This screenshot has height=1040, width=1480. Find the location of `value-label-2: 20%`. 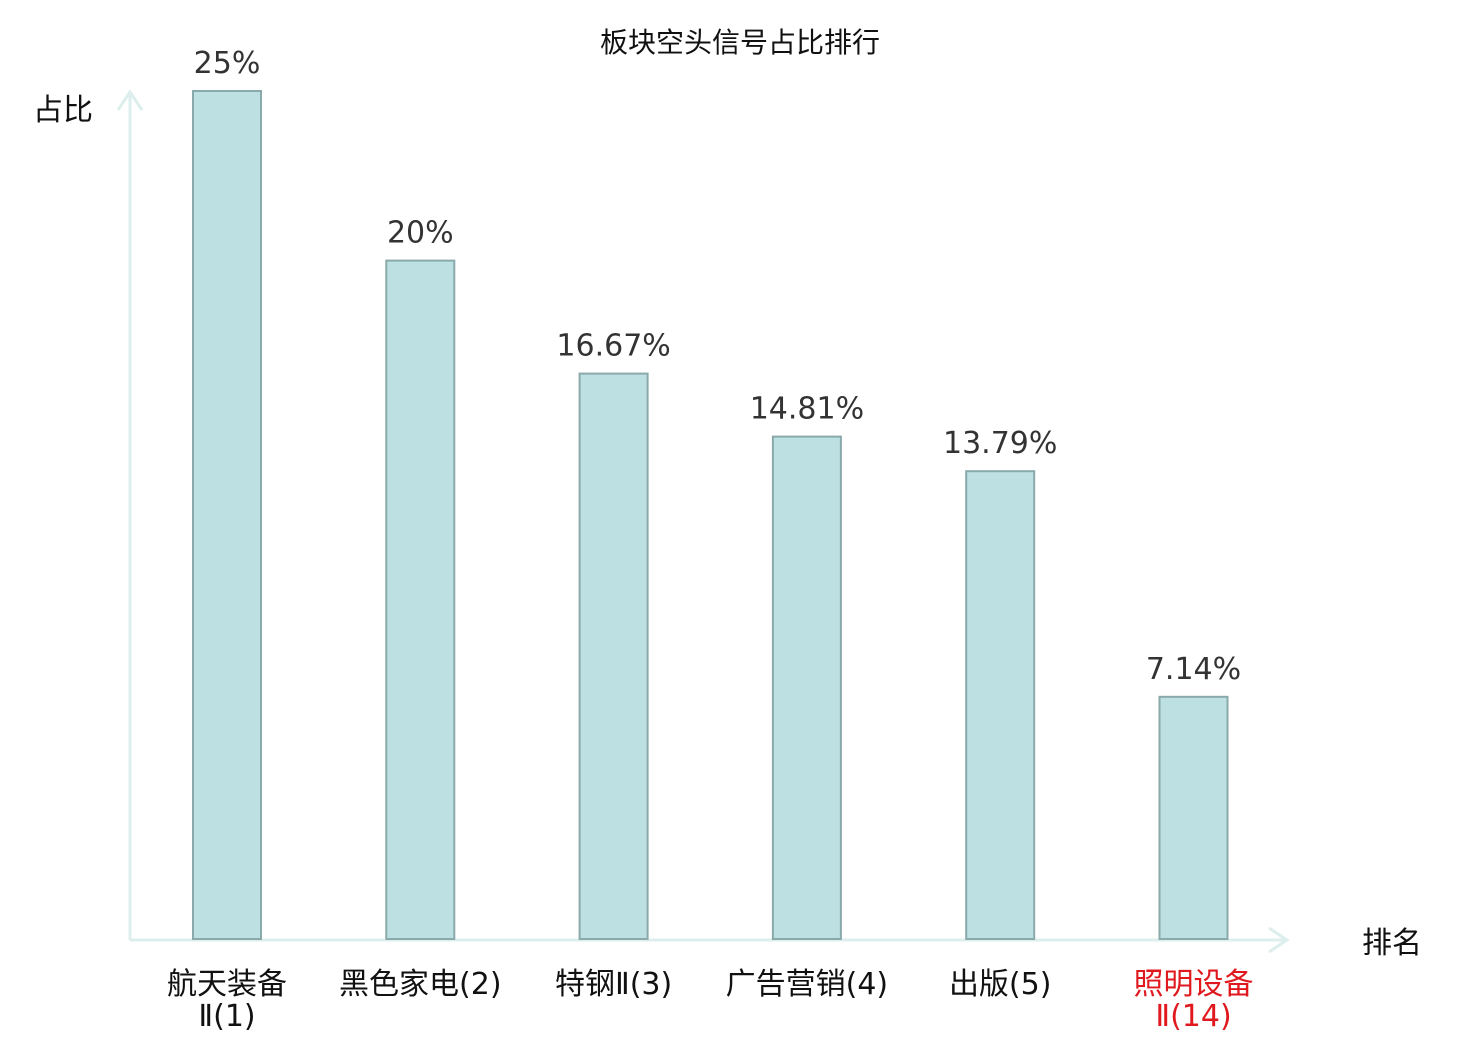

value-label-2: 20% is located at coordinates (420, 233).